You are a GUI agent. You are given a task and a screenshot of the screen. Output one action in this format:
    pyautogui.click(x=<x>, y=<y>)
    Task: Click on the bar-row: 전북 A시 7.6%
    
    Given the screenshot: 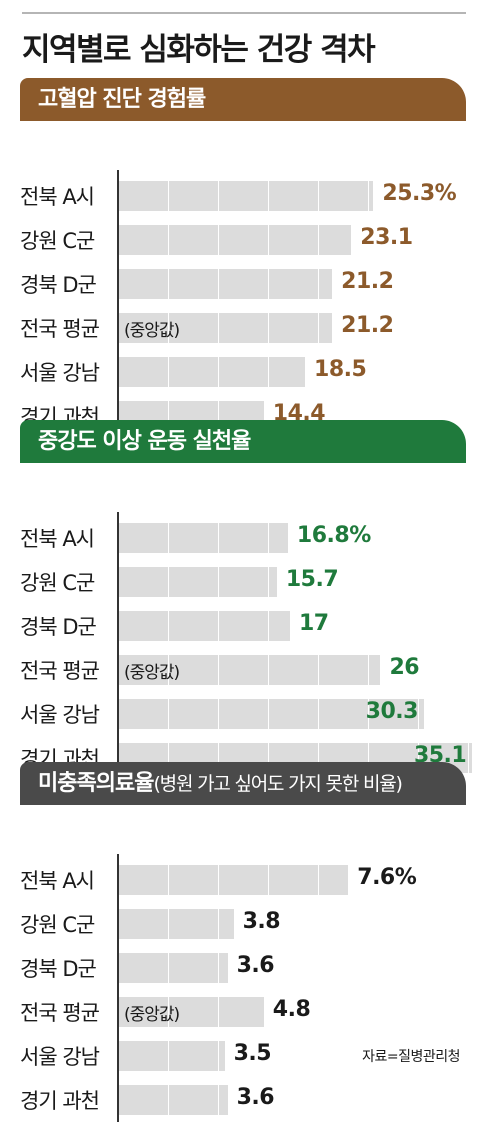 What is the action you would take?
    pyautogui.click(x=243, y=880)
    